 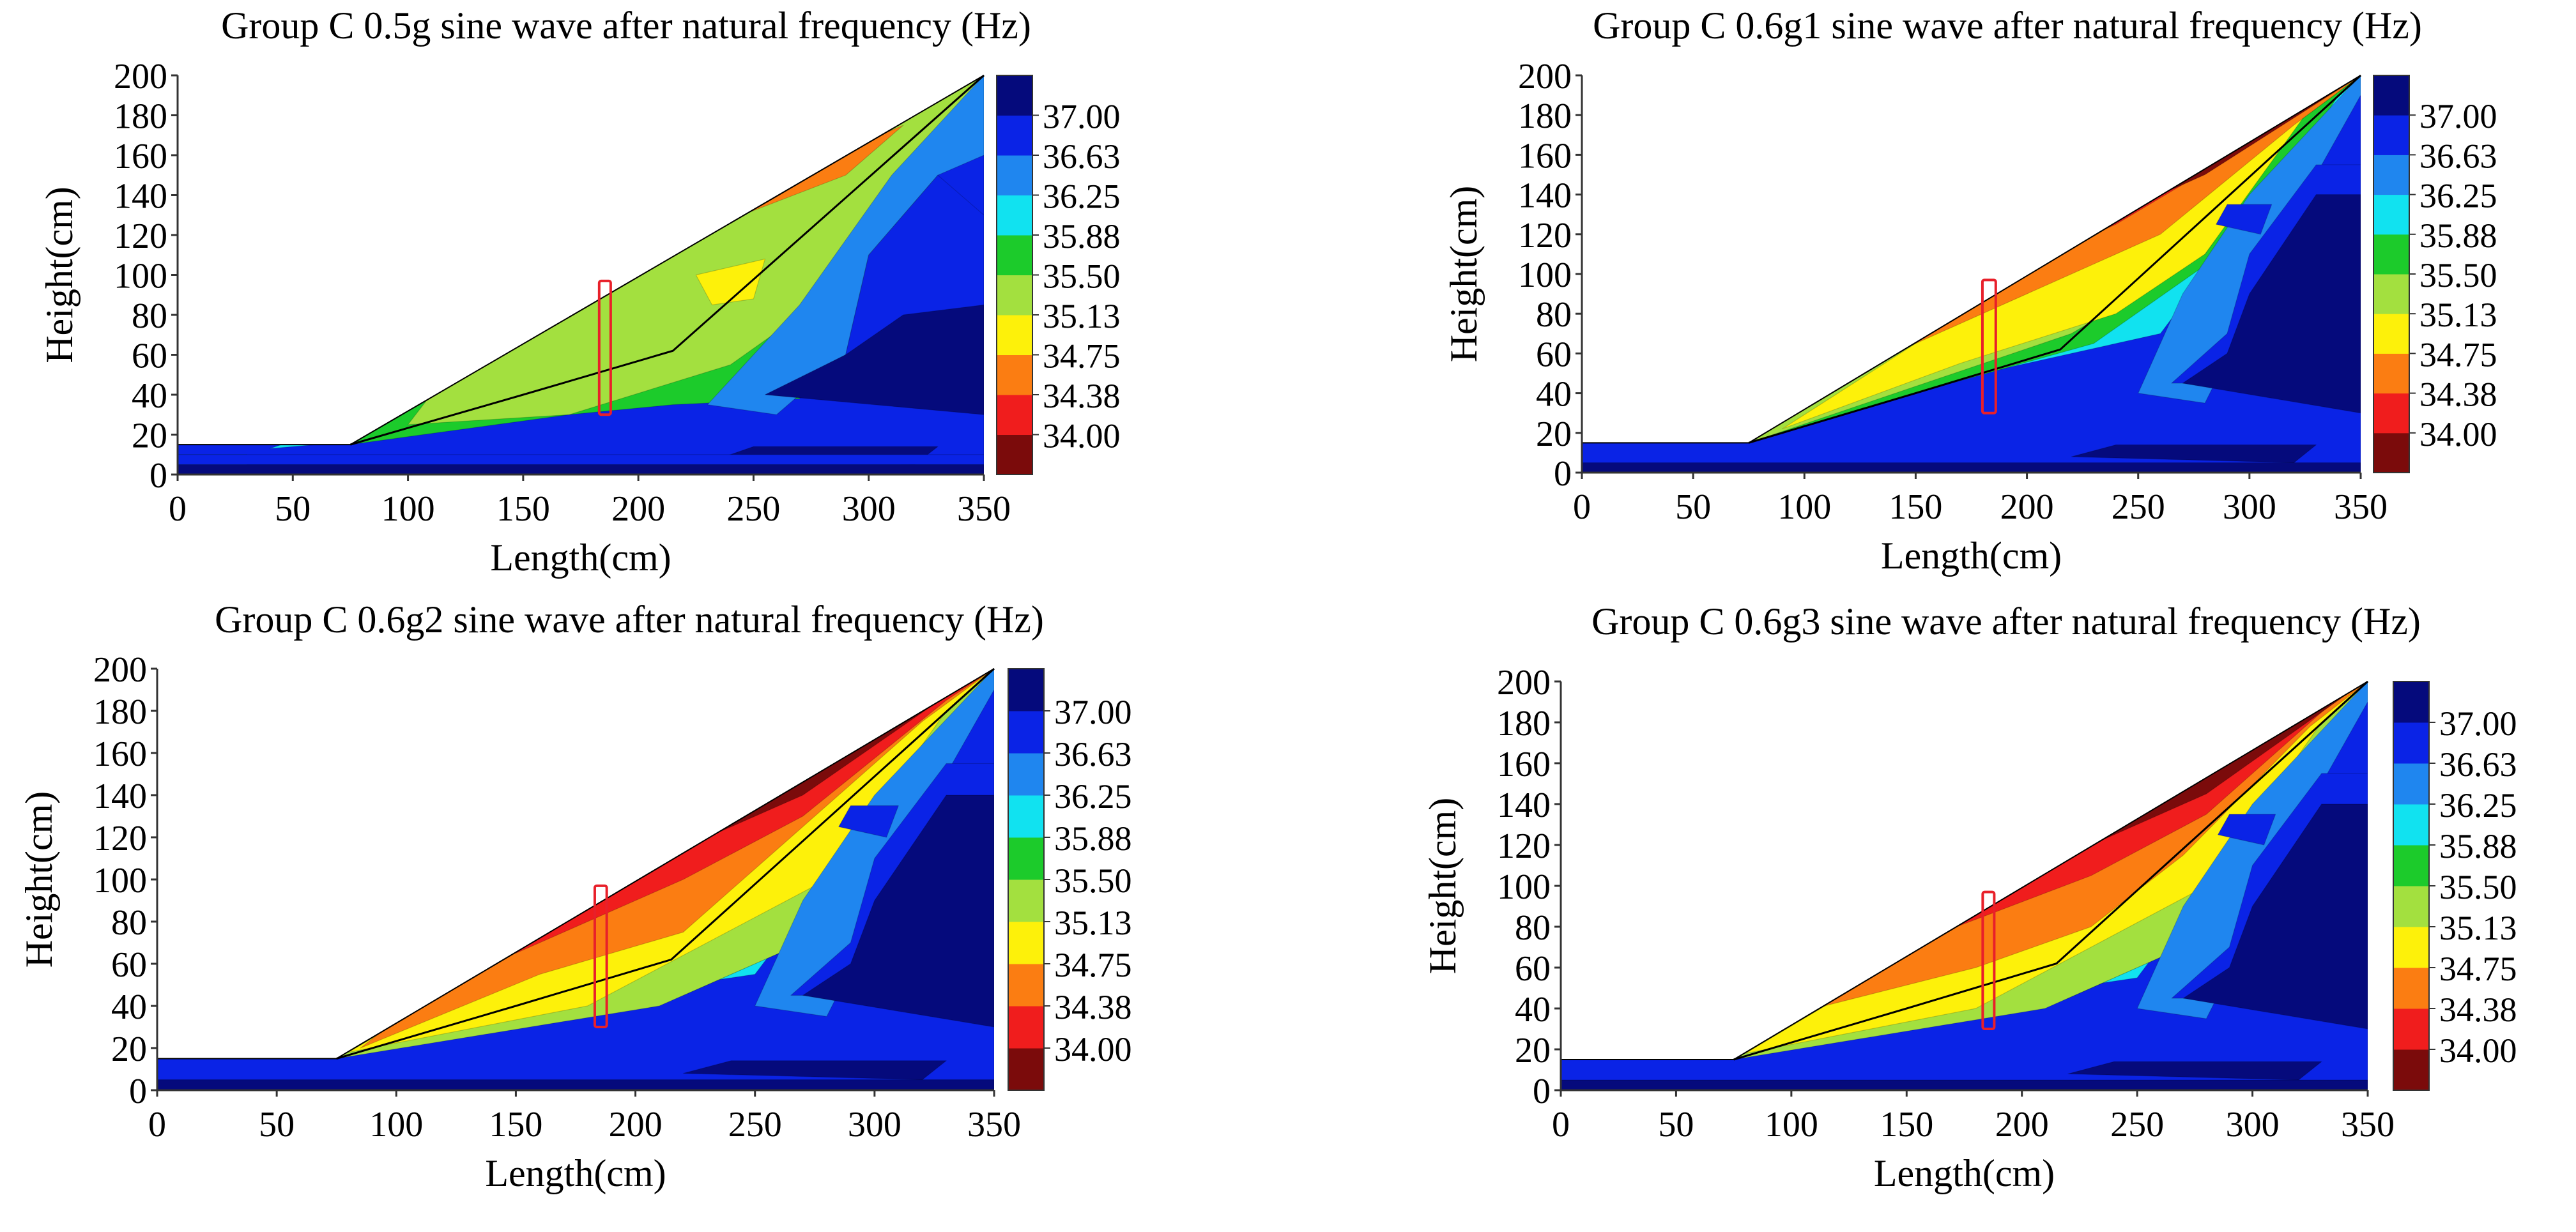 What do you see at coordinates (2055, 259) in the screenshot?
I see `slip-surface-line` at bounding box center [2055, 259].